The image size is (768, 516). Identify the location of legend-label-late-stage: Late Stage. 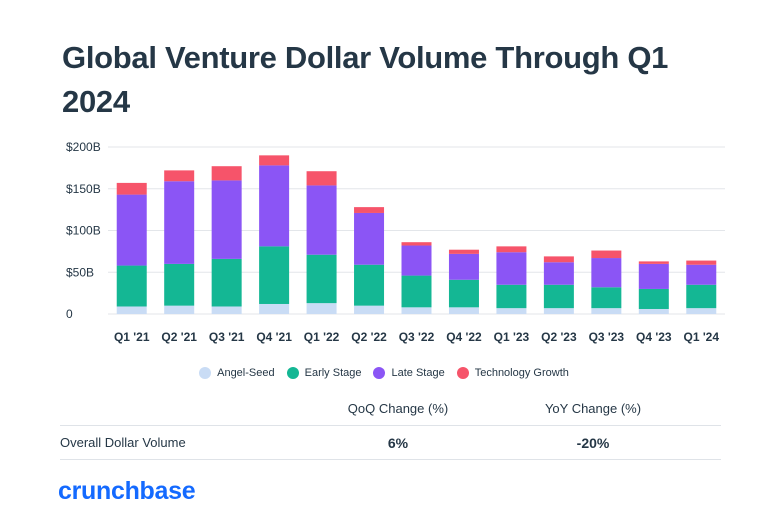
(418, 373).